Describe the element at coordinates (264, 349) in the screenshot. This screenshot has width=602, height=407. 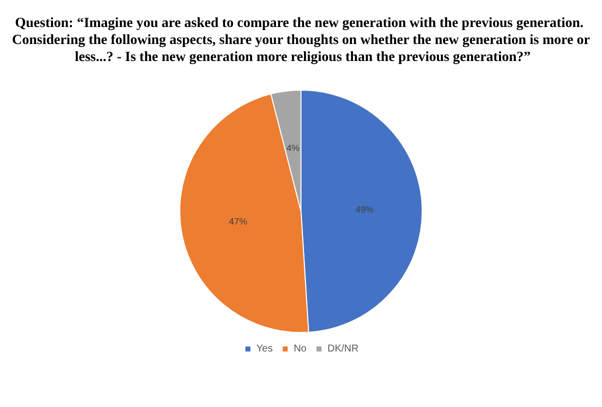
I see `legend-label: Yes` at that location.